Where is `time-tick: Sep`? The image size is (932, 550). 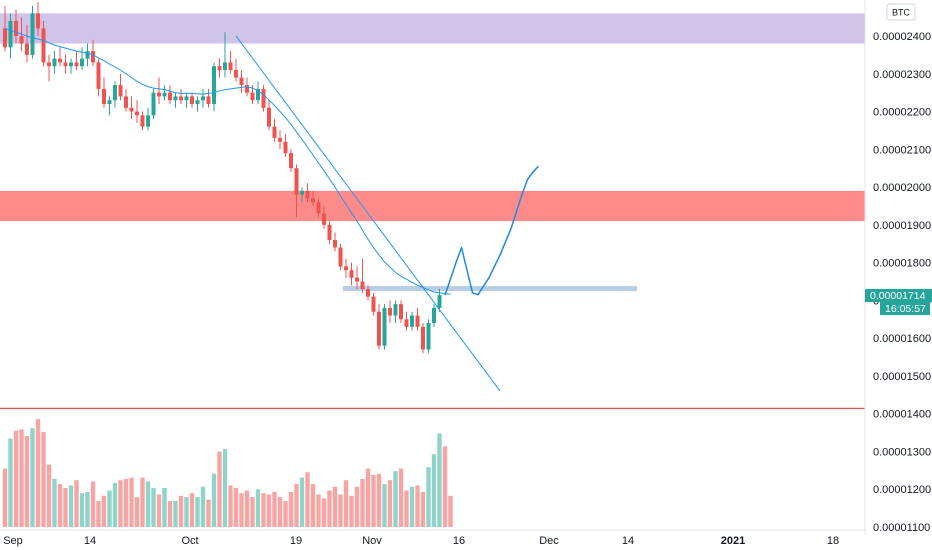
time-tick: Sep is located at coordinates (13, 541).